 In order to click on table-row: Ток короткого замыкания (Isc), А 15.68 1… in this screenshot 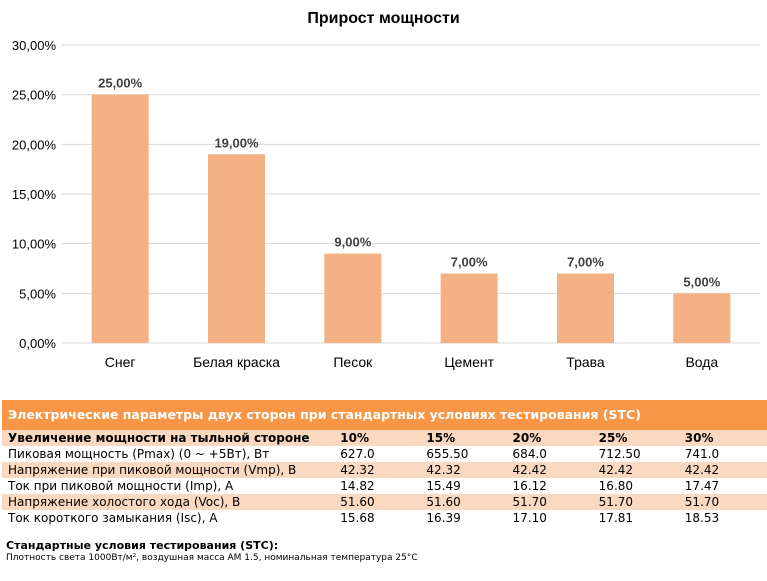, I will do `click(384, 518)`.